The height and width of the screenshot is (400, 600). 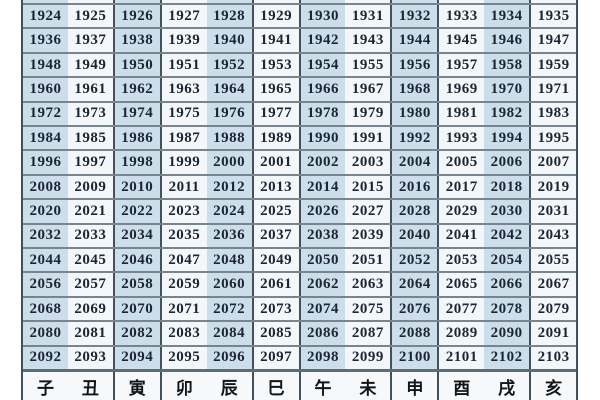 What do you see at coordinates (461, 65) in the screenshot?
I see `year-cell: 1957` at bounding box center [461, 65].